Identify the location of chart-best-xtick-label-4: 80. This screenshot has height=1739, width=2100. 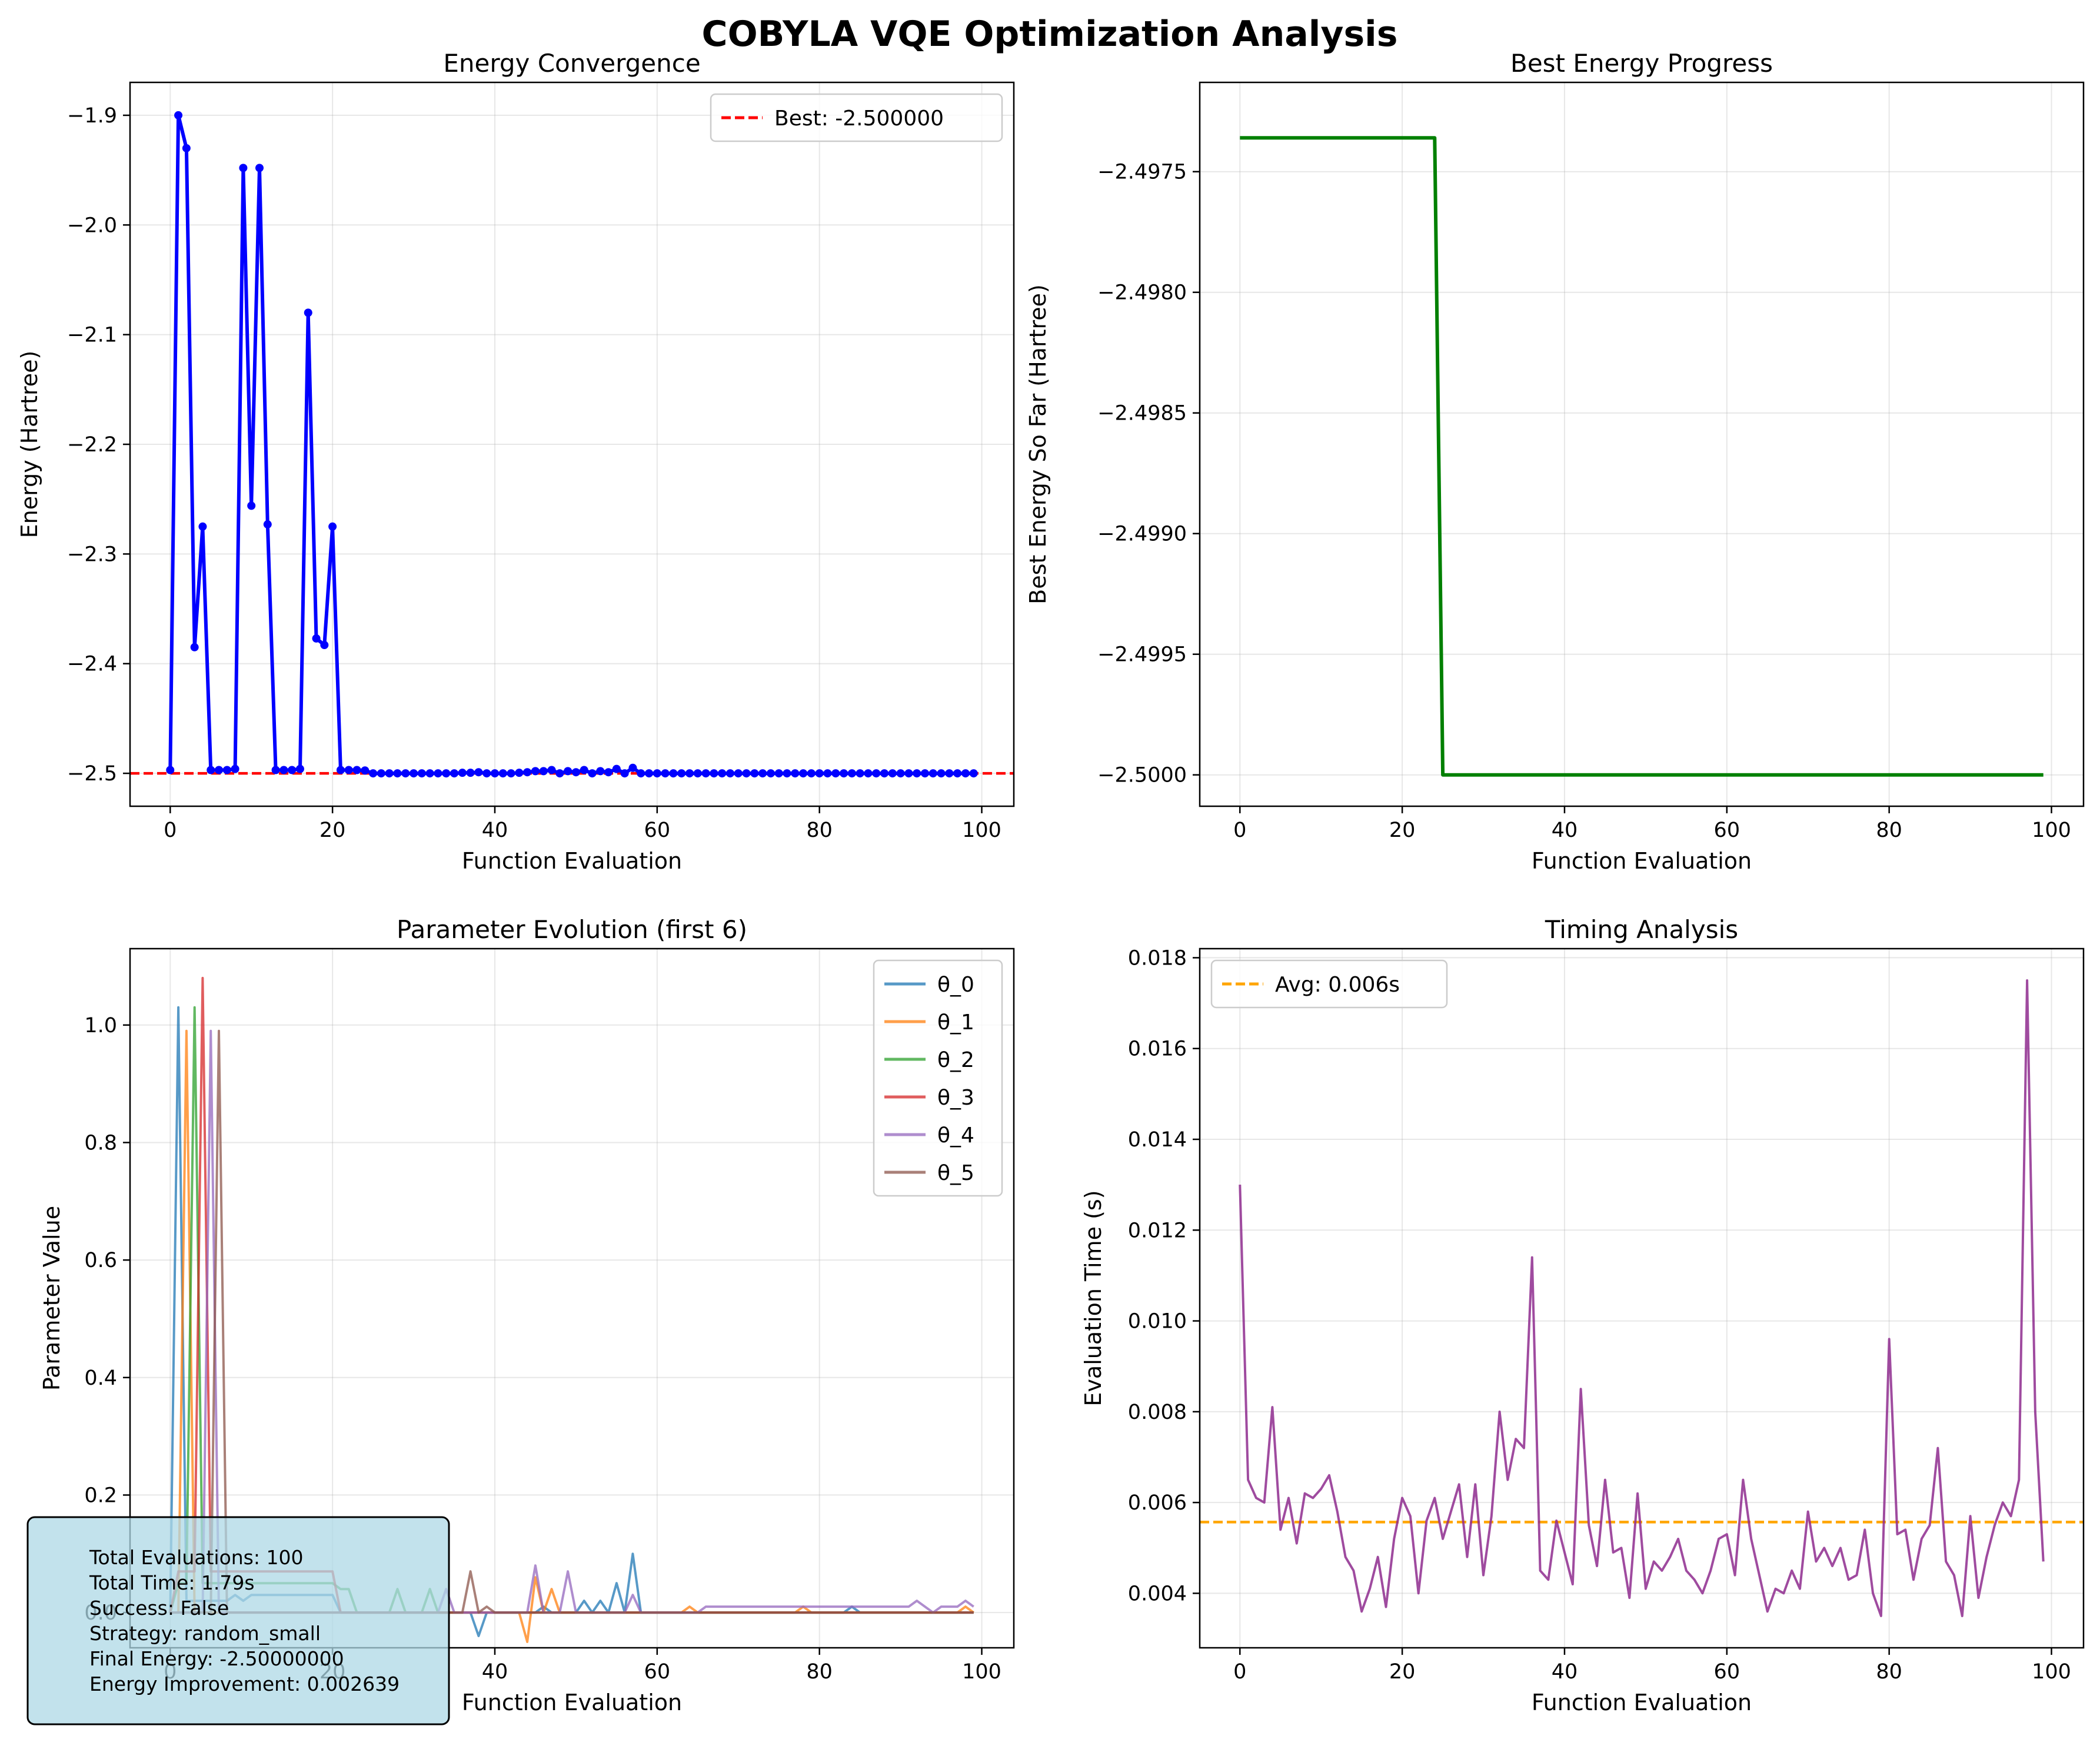
(1889, 831).